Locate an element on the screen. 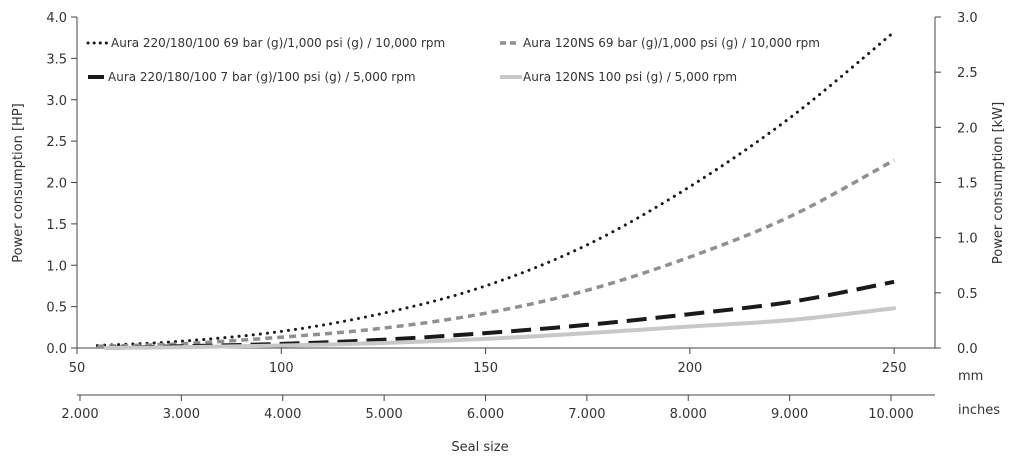 This screenshot has width=1011, height=457. legend-item-4: Aura 120NS 100 psi (g) / 5,000 rpm is located at coordinates (618, 77).